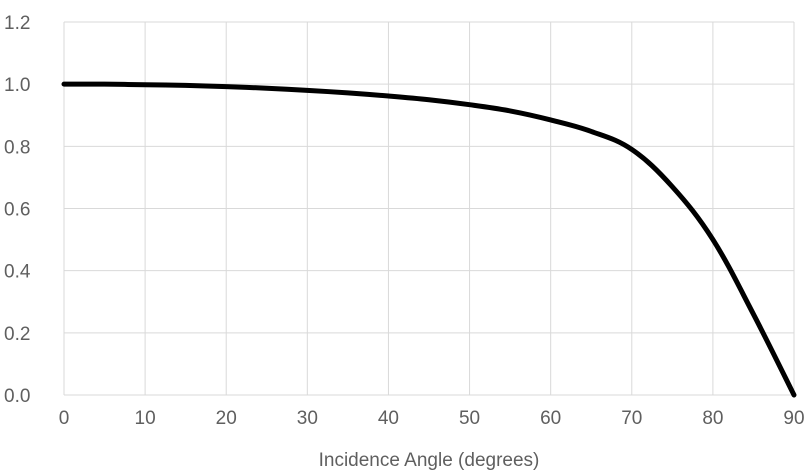  Describe the element at coordinates (17, 334) in the screenshot. I see `y-tick-label: 0.2` at that location.